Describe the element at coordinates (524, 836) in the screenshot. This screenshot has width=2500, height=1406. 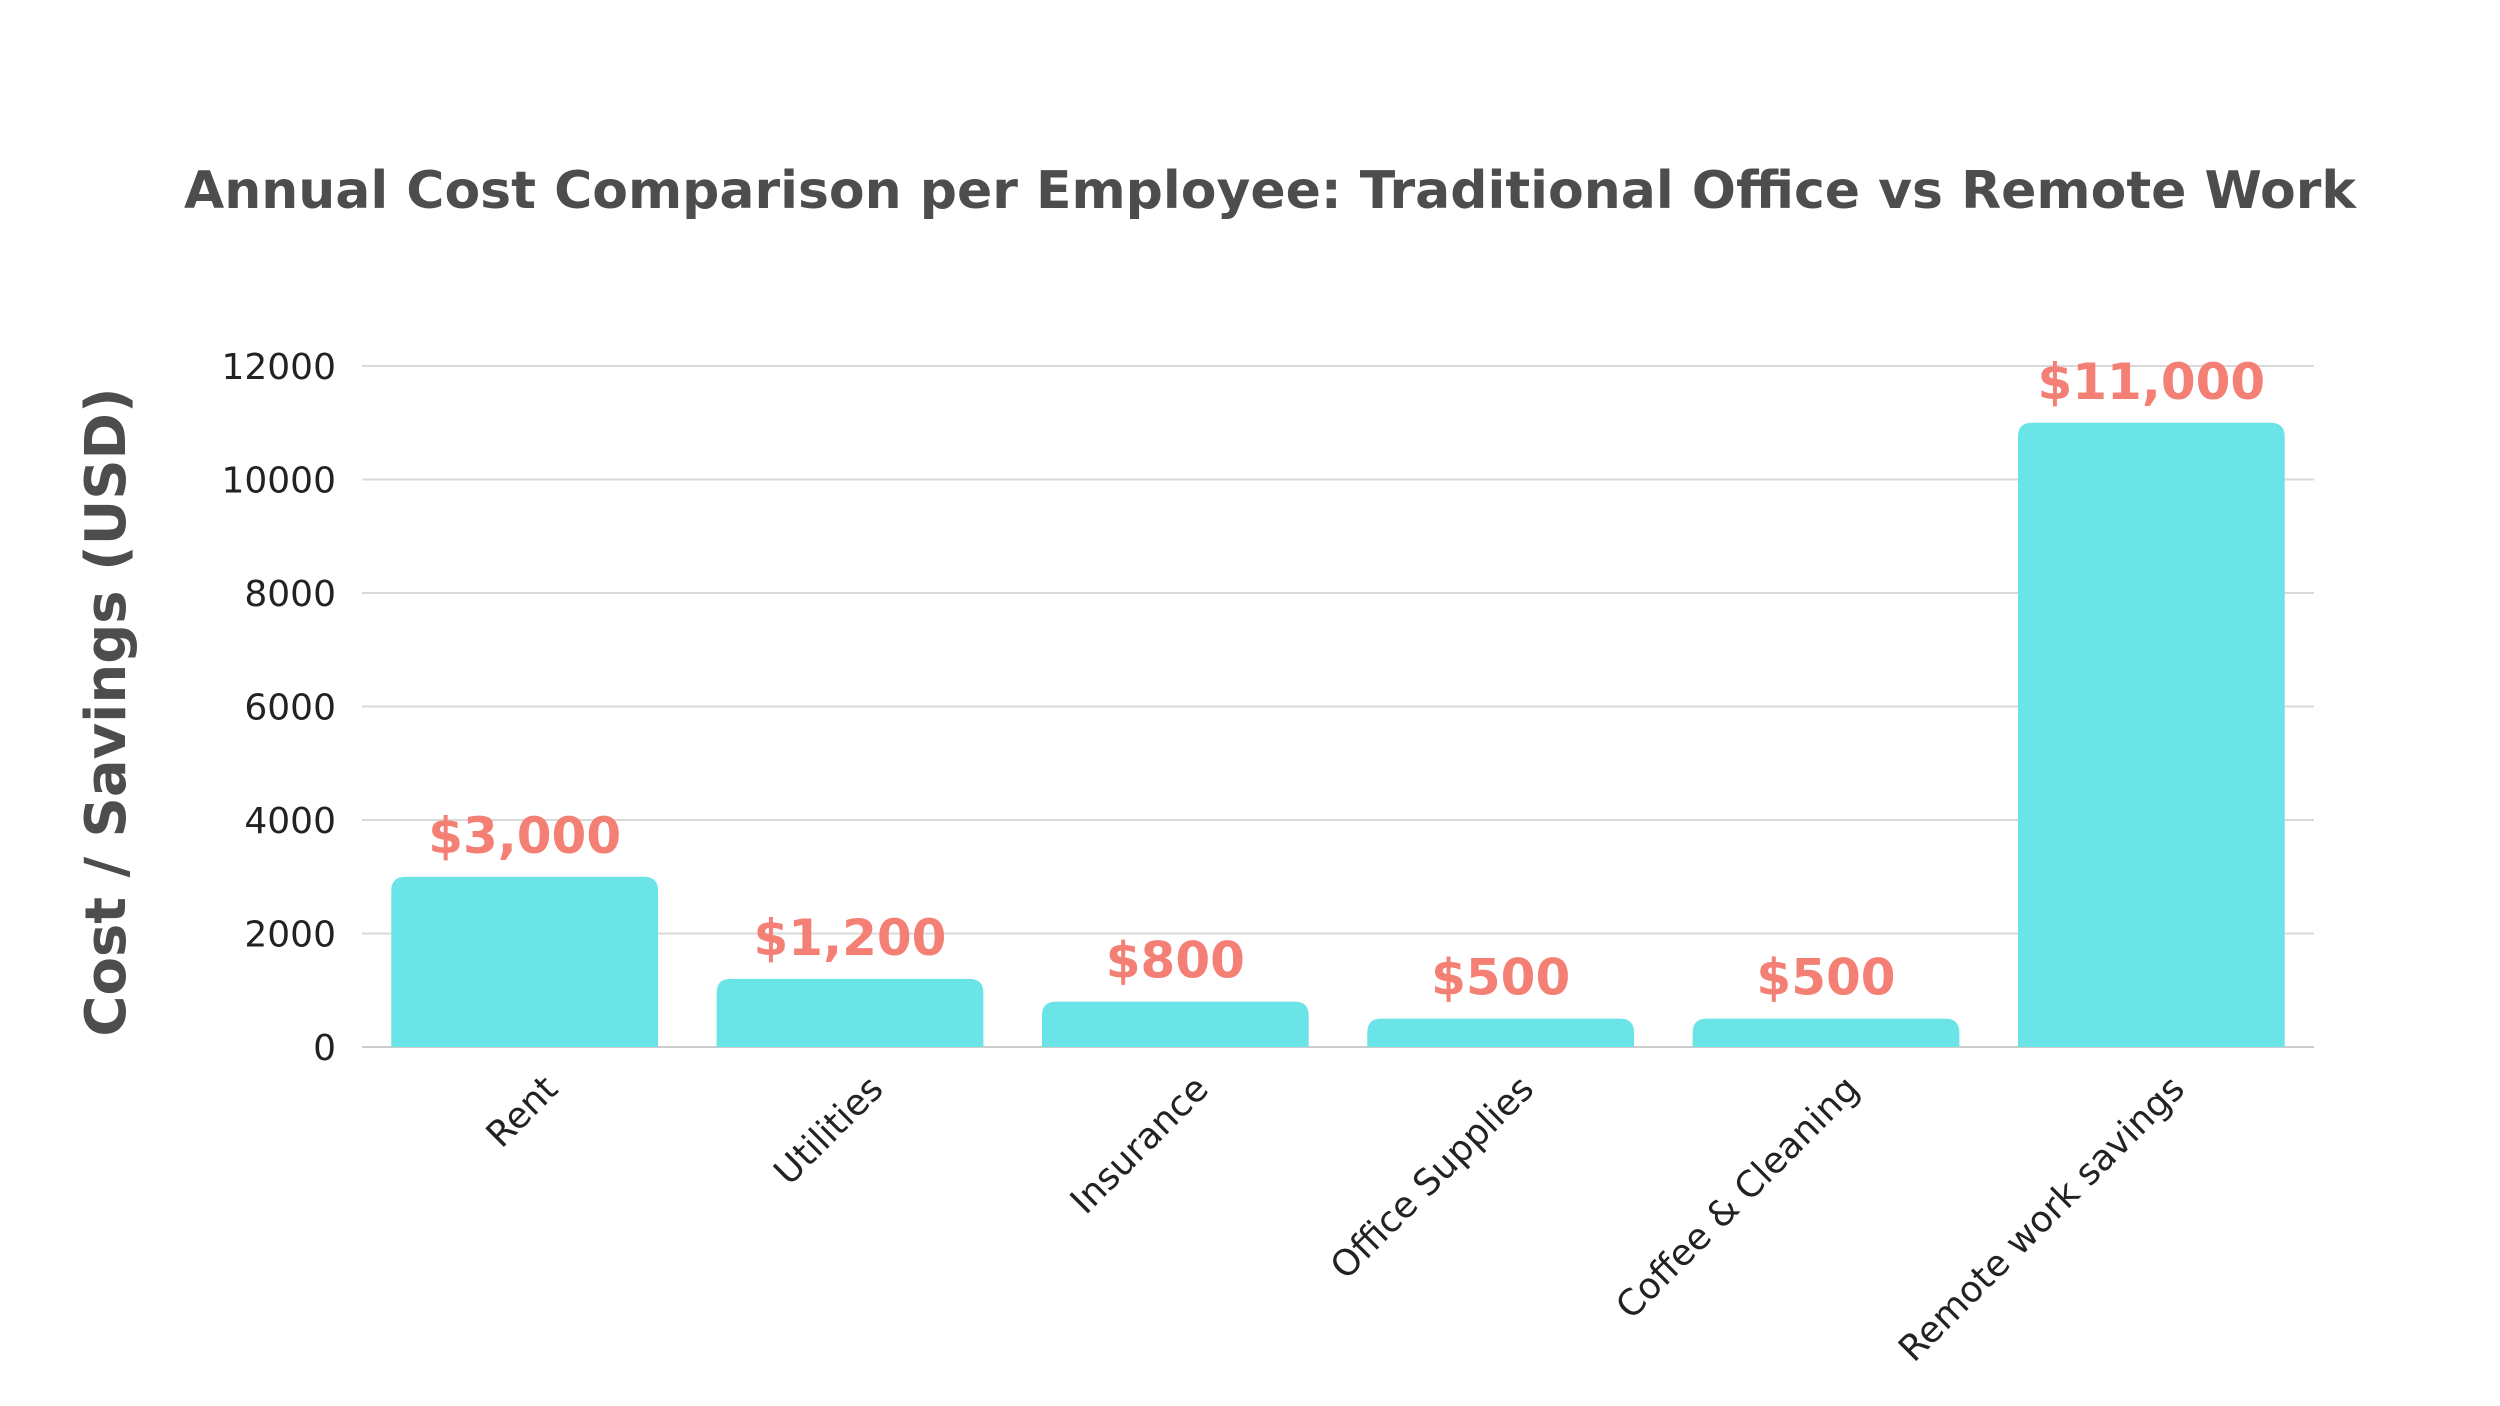
I see `data-label: $3,000` at that location.